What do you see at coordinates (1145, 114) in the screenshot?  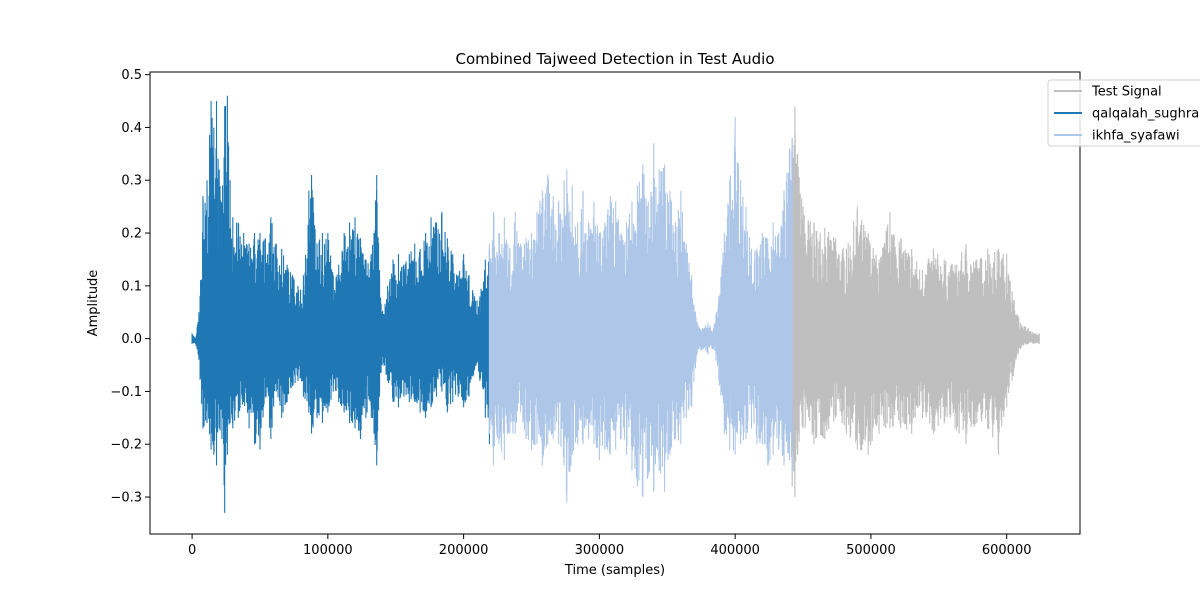 I see `legend-label: qalqalah_sughra` at bounding box center [1145, 114].